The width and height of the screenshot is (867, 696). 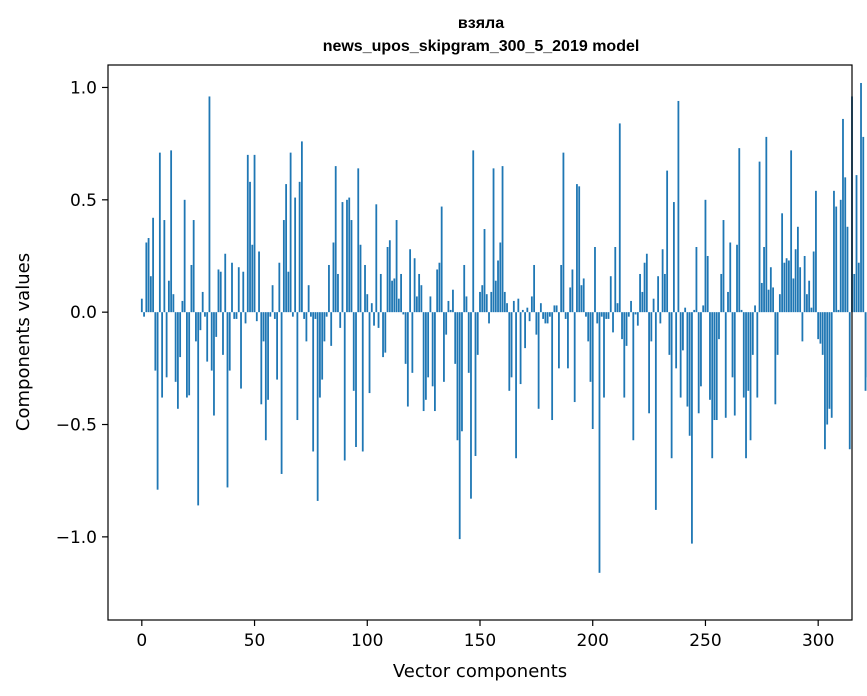 I want to click on x-tick-label: 300, so click(x=818, y=641).